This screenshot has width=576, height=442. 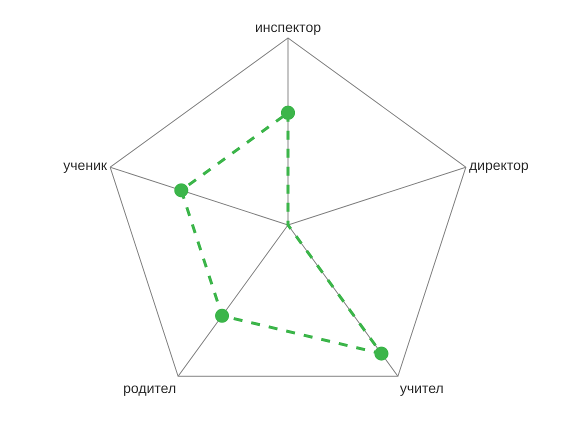 What do you see at coordinates (422, 388) in the screenshot?
I see `spoke-label: учител` at bounding box center [422, 388].